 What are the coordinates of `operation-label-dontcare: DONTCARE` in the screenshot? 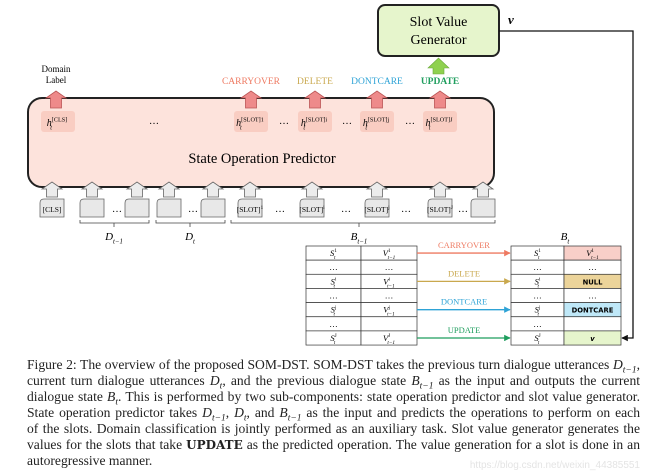 It's located at (377, 82).